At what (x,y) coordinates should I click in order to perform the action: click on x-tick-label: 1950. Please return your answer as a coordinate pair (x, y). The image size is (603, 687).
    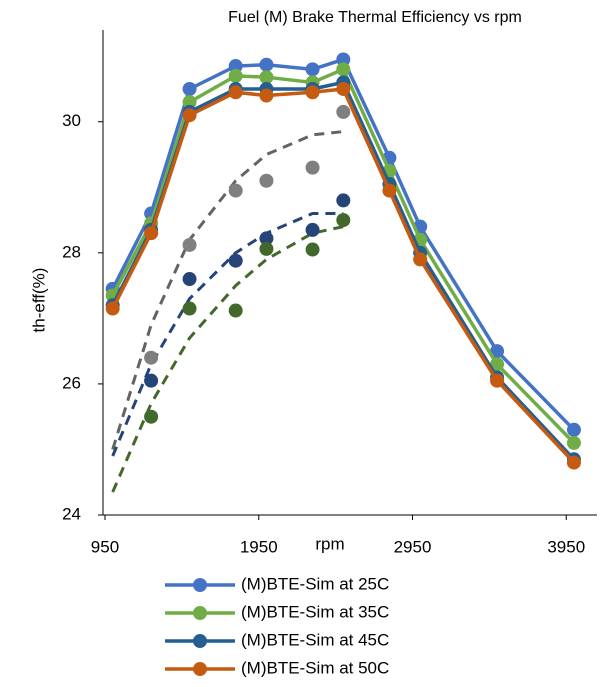
    Looking at the image, I should click on (259, 546).